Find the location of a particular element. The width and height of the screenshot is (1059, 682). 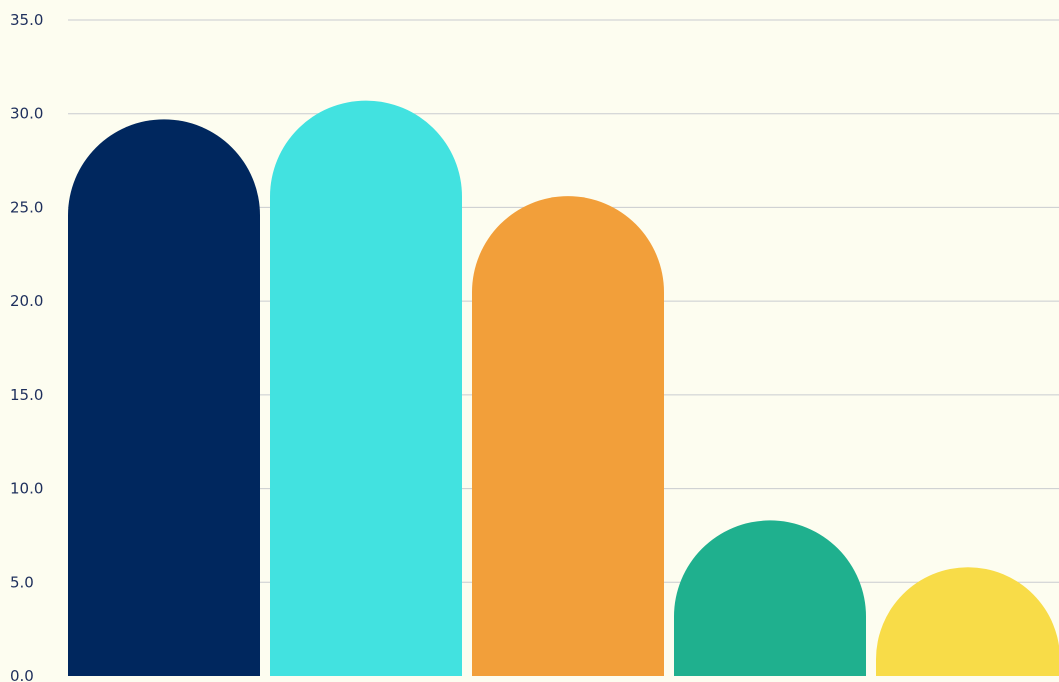

y-tick-label: 15.0 is located at coordinates (26, 395).